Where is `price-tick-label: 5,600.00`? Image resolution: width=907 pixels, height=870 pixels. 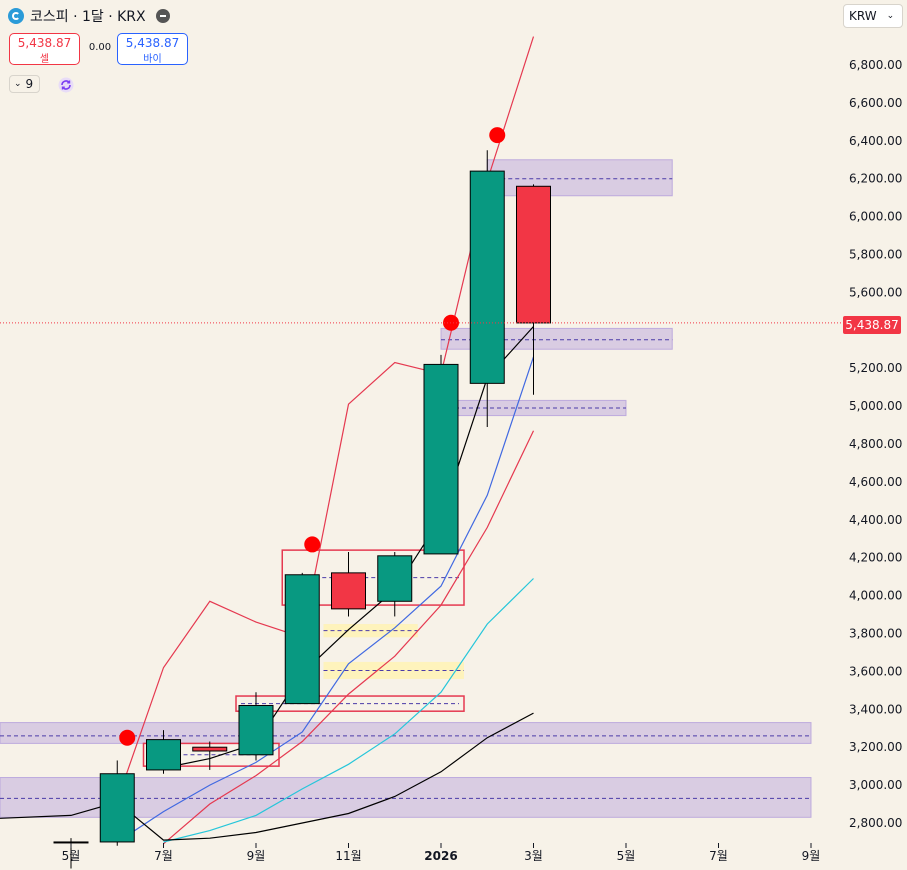
price-tick-label: 5,600.00 is located at coordinates (875, 292).